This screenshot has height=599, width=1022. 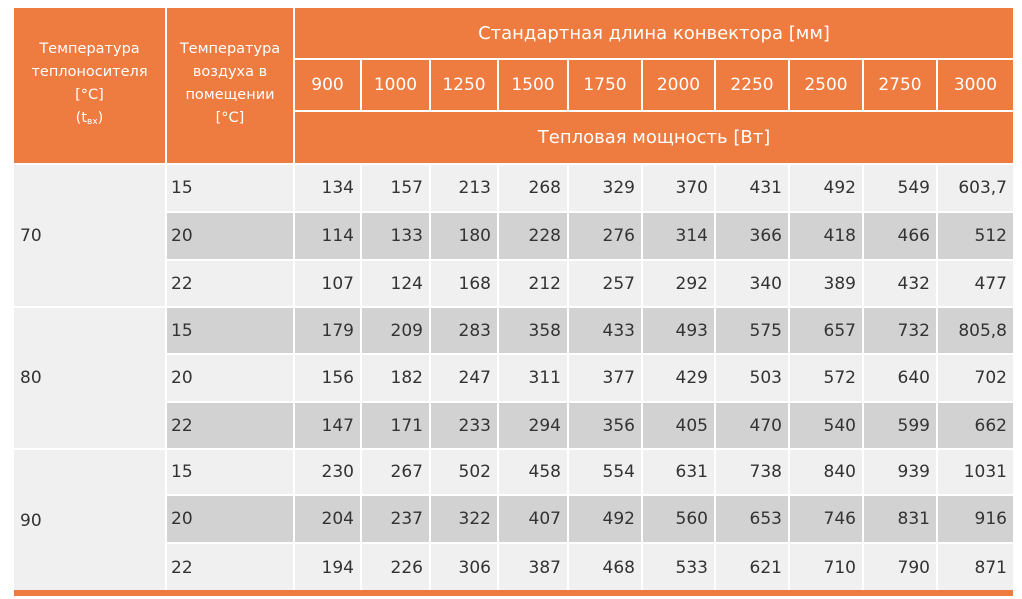 What do you see at coordinates (654, 33) in the screenshot?
I see `length-title: Стандартная длина конвектора [мм]` at bounding box center [654, 33].